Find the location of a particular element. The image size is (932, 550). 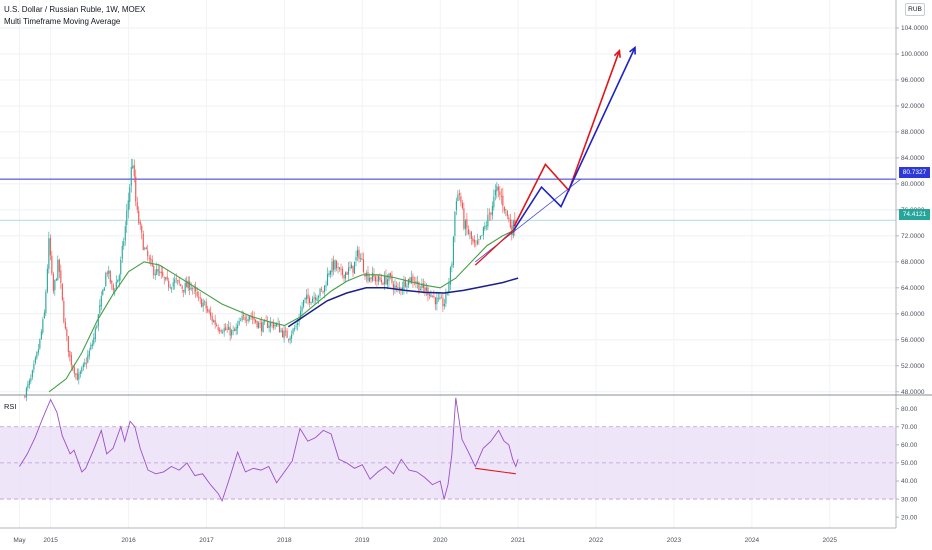

x-tick-label: 2024 is located at coordinates (752, 540).